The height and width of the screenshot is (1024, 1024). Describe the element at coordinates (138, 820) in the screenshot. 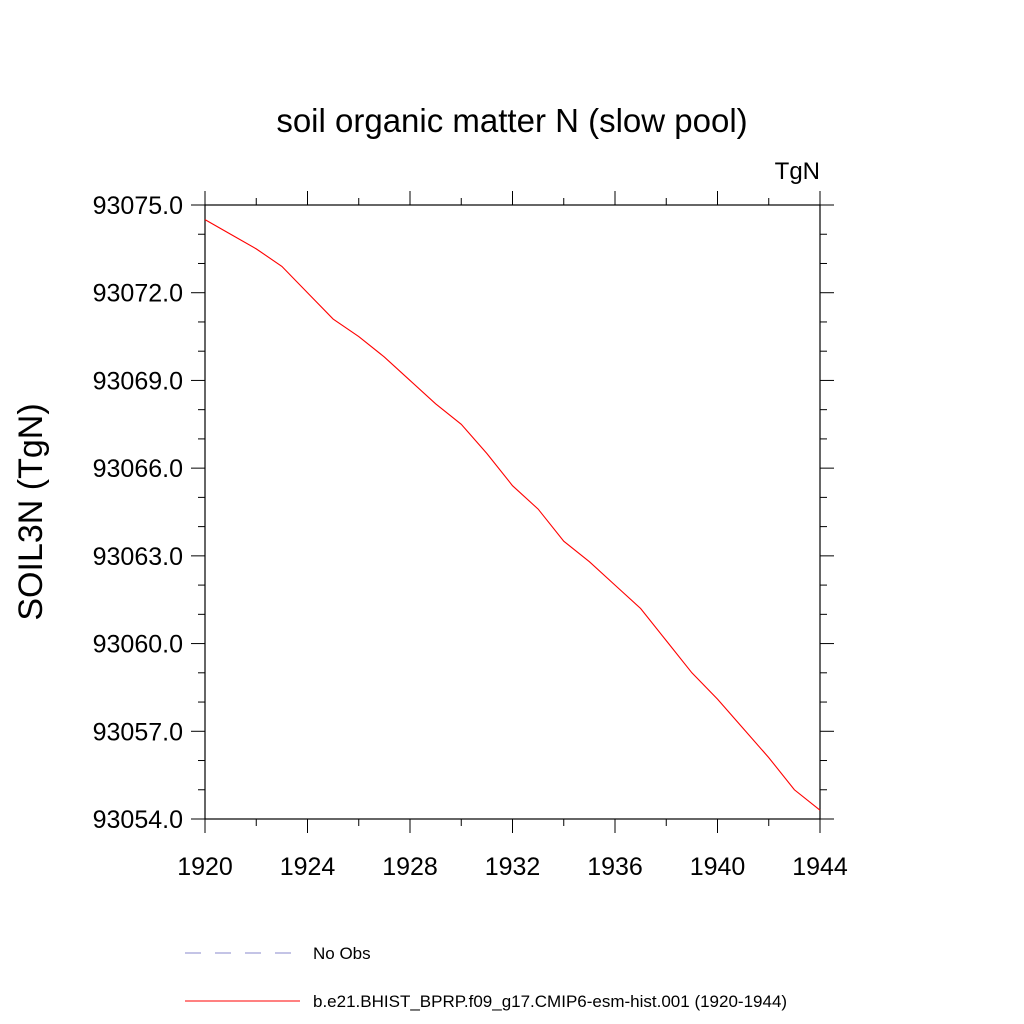

I see `y-tick-label: 93054.0` at that location.